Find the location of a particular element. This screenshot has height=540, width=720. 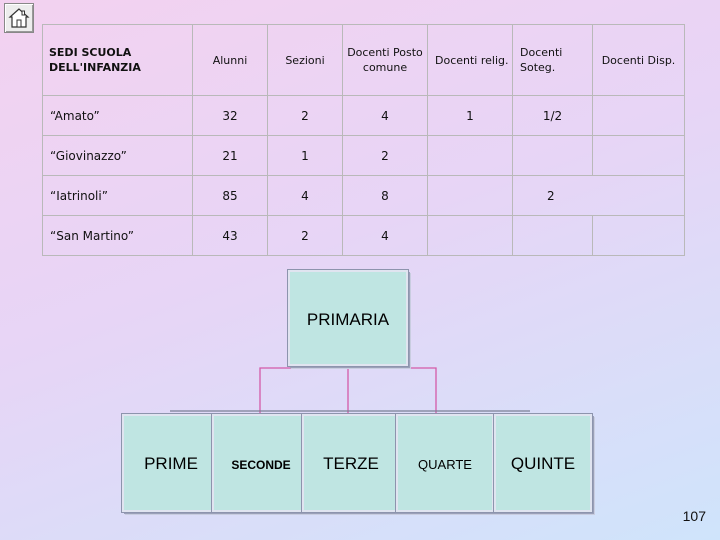

table-row: “San Martino” 43 2 4 is located at coordinates (363, 235).